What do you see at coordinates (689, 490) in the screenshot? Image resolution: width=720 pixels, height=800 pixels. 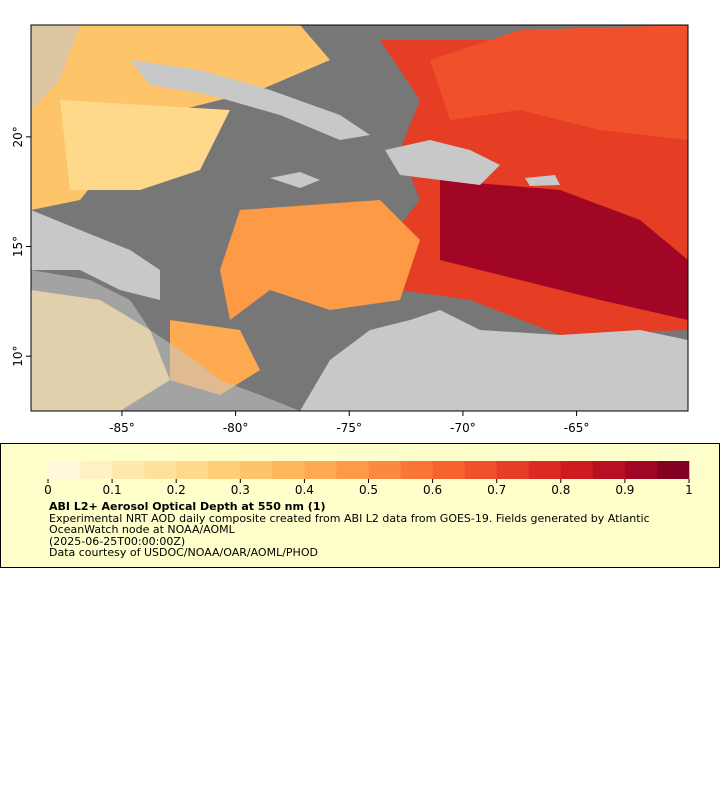 I see `colorbar-tick-label: 1` at bounding box center [689, 490].